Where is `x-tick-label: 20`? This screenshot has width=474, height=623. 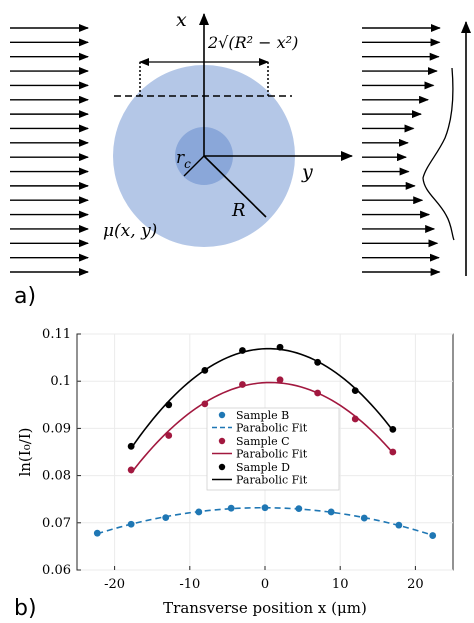 x-tick-label: 20 is located at coordinates (415, 584).